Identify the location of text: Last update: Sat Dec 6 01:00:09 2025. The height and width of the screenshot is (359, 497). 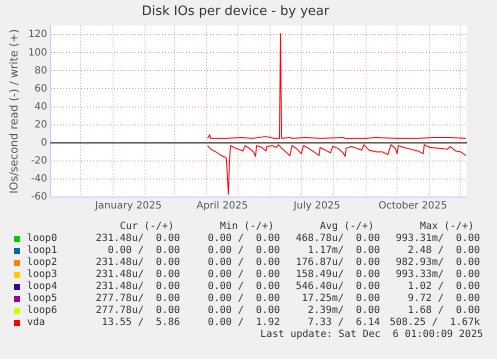
(371, 335).